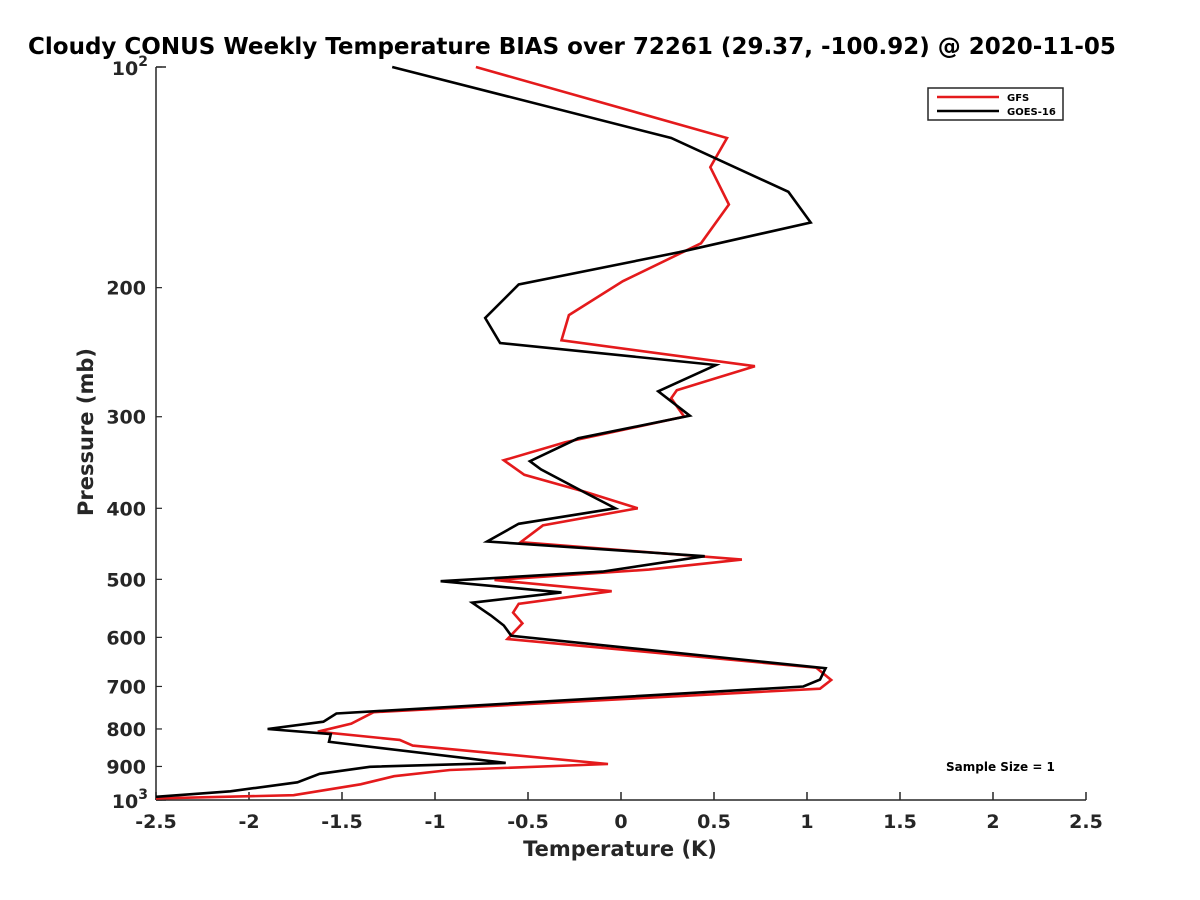  What do you see at coordinates (528, 822) in the screenshot?
I see `x-tick-label: -0.5` at bounding box center [528, 822].